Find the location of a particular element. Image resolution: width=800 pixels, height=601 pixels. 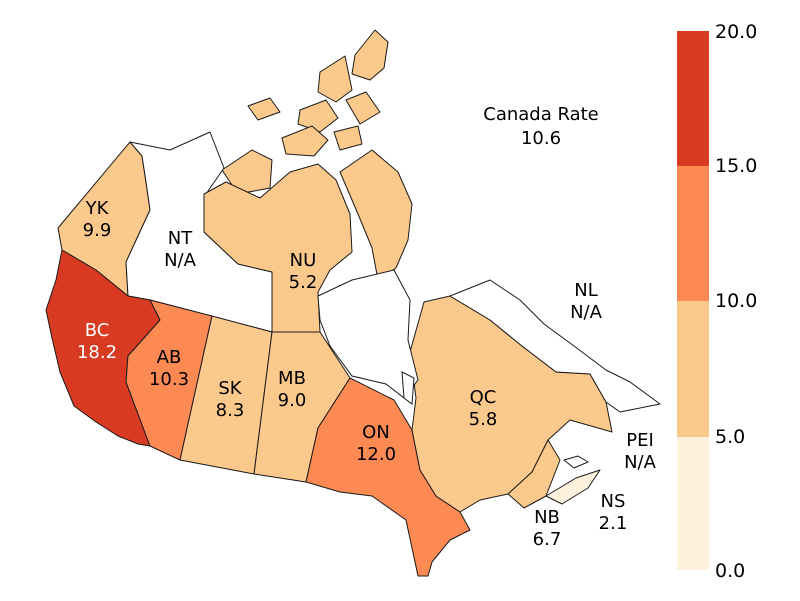

island-devon is located at coordinates (335, 79).